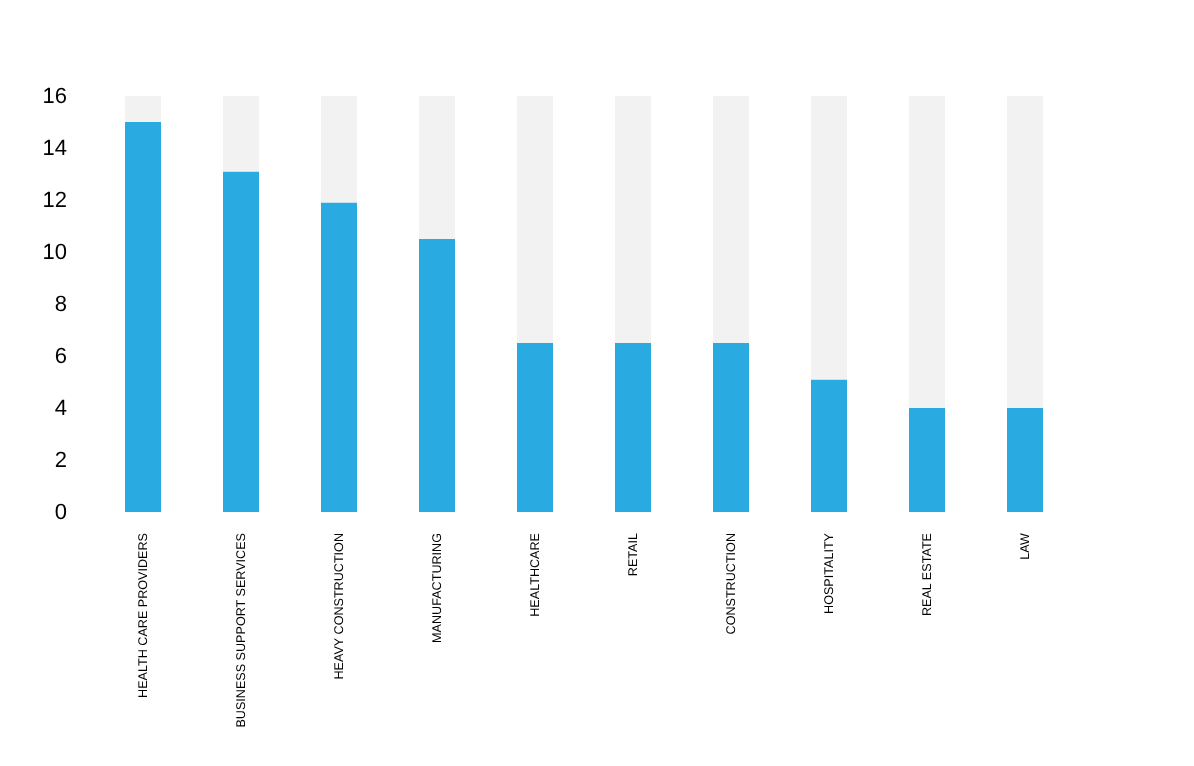 Image resolution: width=1194 pixels, height=766 pixels. Describe the element at coordinates (60, 461) in the screenshot. I see `y-tick-label: 2` at that location.